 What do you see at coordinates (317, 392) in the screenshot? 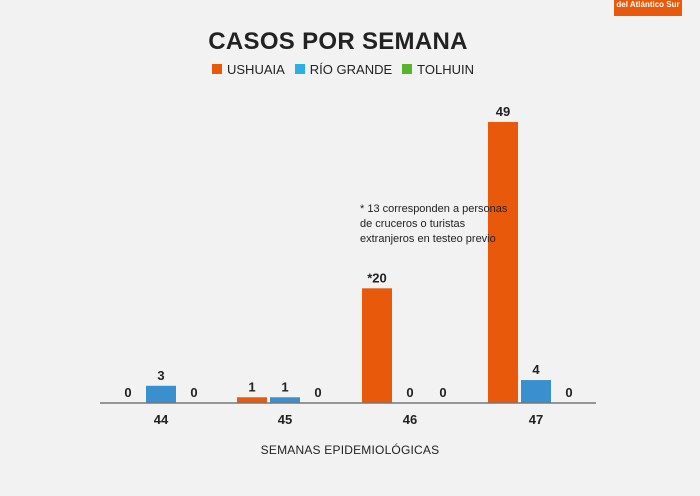
I see `data-label-tolhuin-45: 0` at bounding box center [317, 392].